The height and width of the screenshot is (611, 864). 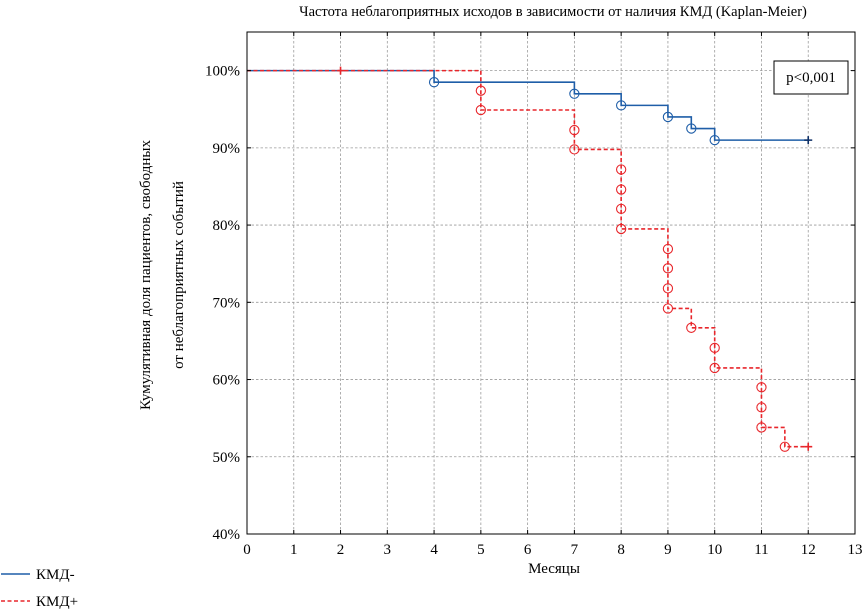 I want to click on x-axis-label: Месяцы, so click(x=554, y=569).